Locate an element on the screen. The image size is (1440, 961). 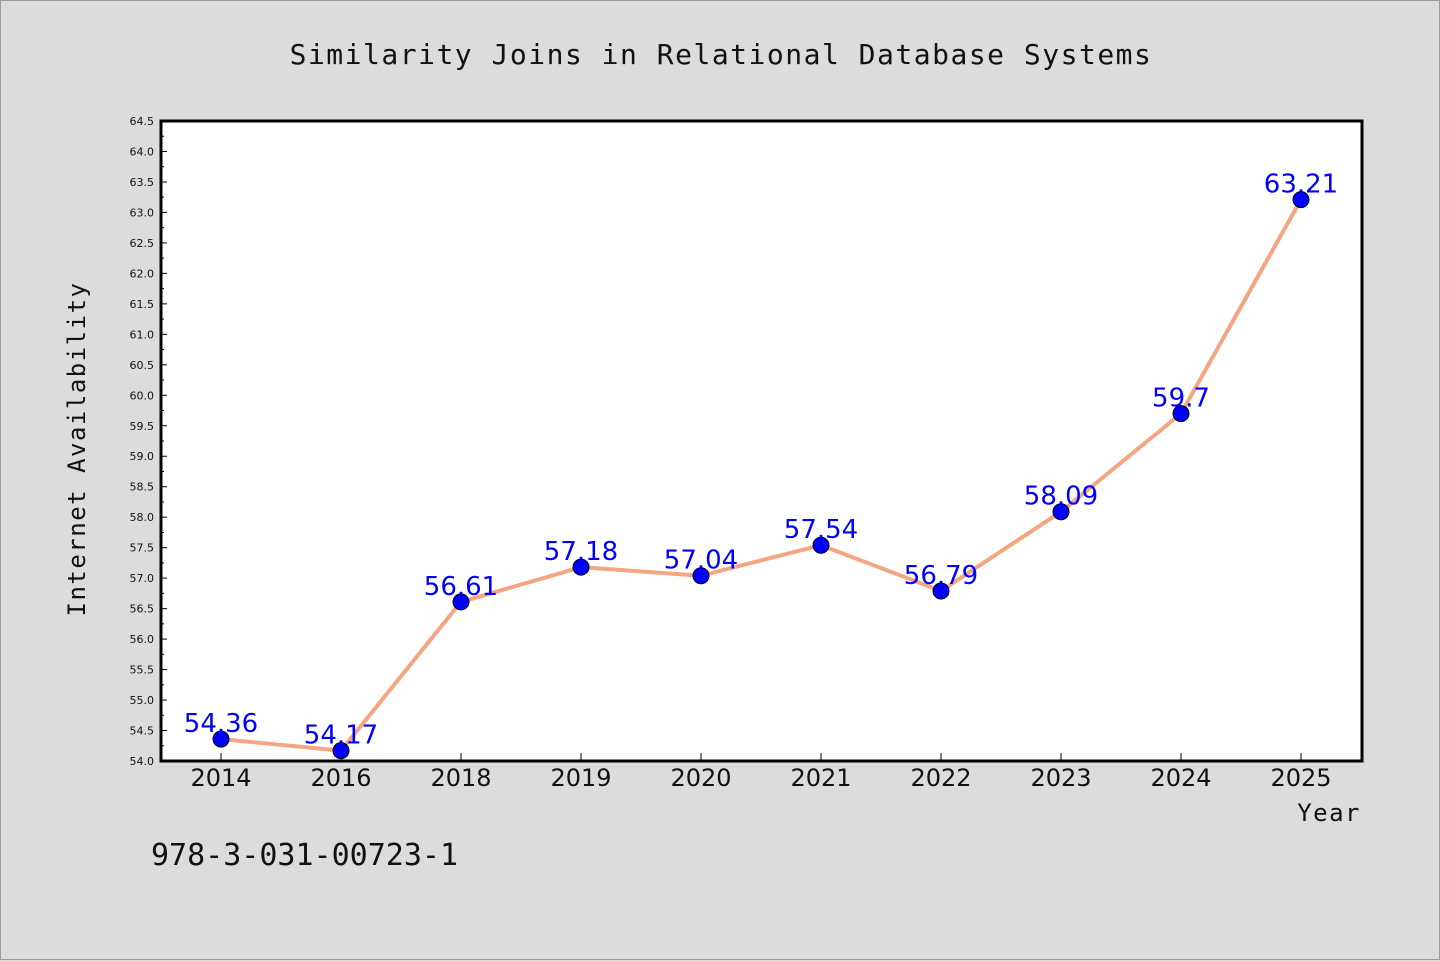
data-label: 54.36 is located at coordinates (221, 724).